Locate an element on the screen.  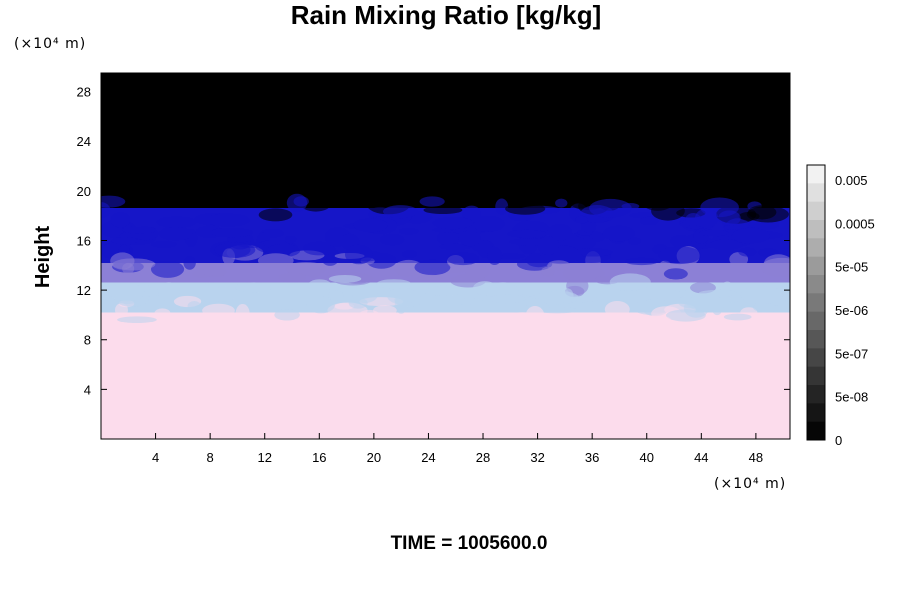
colorbar-label: 0.005 is located at coordinates (851, 180).